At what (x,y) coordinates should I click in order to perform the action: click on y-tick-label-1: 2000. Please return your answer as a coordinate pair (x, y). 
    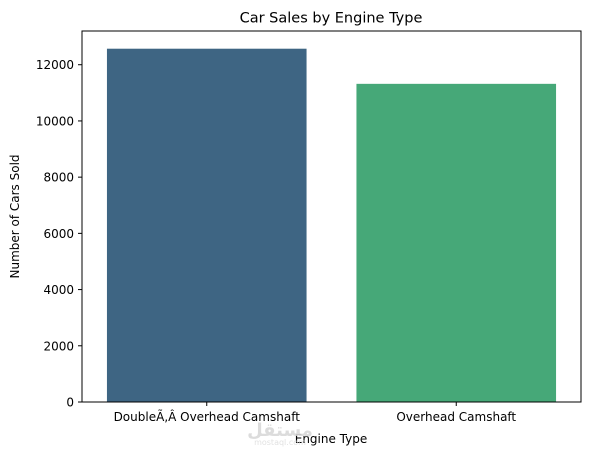
    Looking at the image, I should click on (58, 346).